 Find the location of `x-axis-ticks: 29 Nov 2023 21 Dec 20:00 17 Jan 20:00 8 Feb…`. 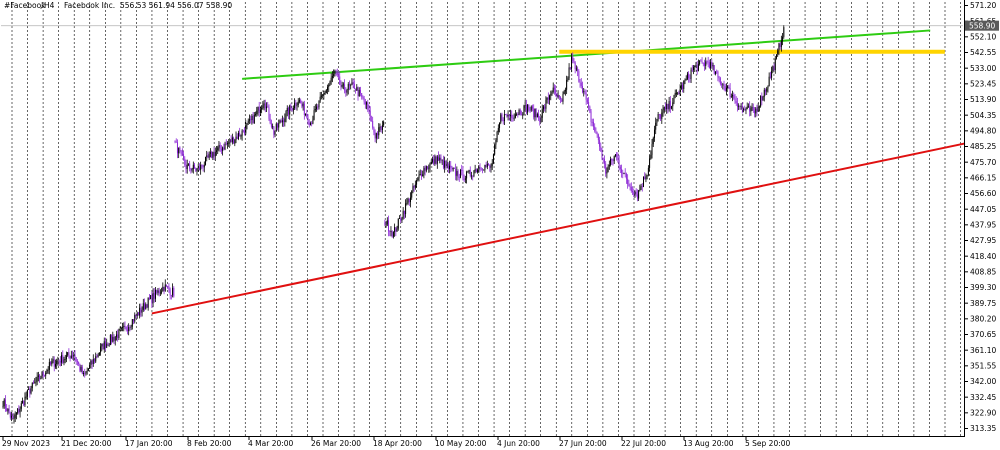

x-axis-ticks: 29 Nov 2023 21 Dec 20:00 17 Jan 20:00 8 Feb… is located at coordinates (396, 442).